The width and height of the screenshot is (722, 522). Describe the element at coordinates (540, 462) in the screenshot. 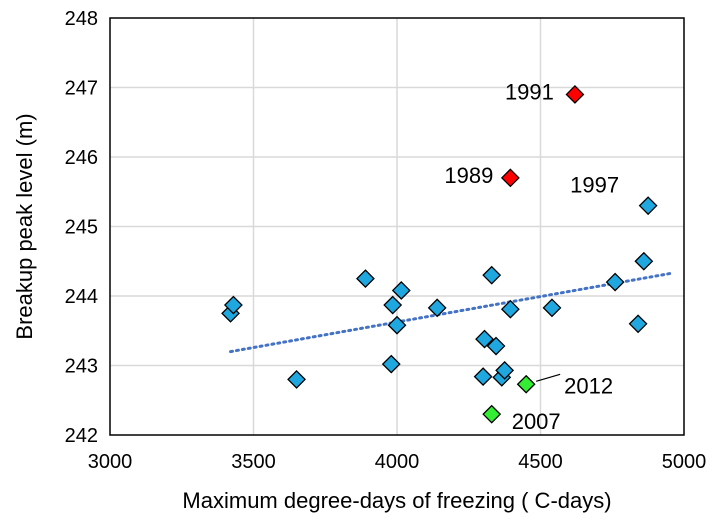

I see `x-tick-label: 4500` at that location.